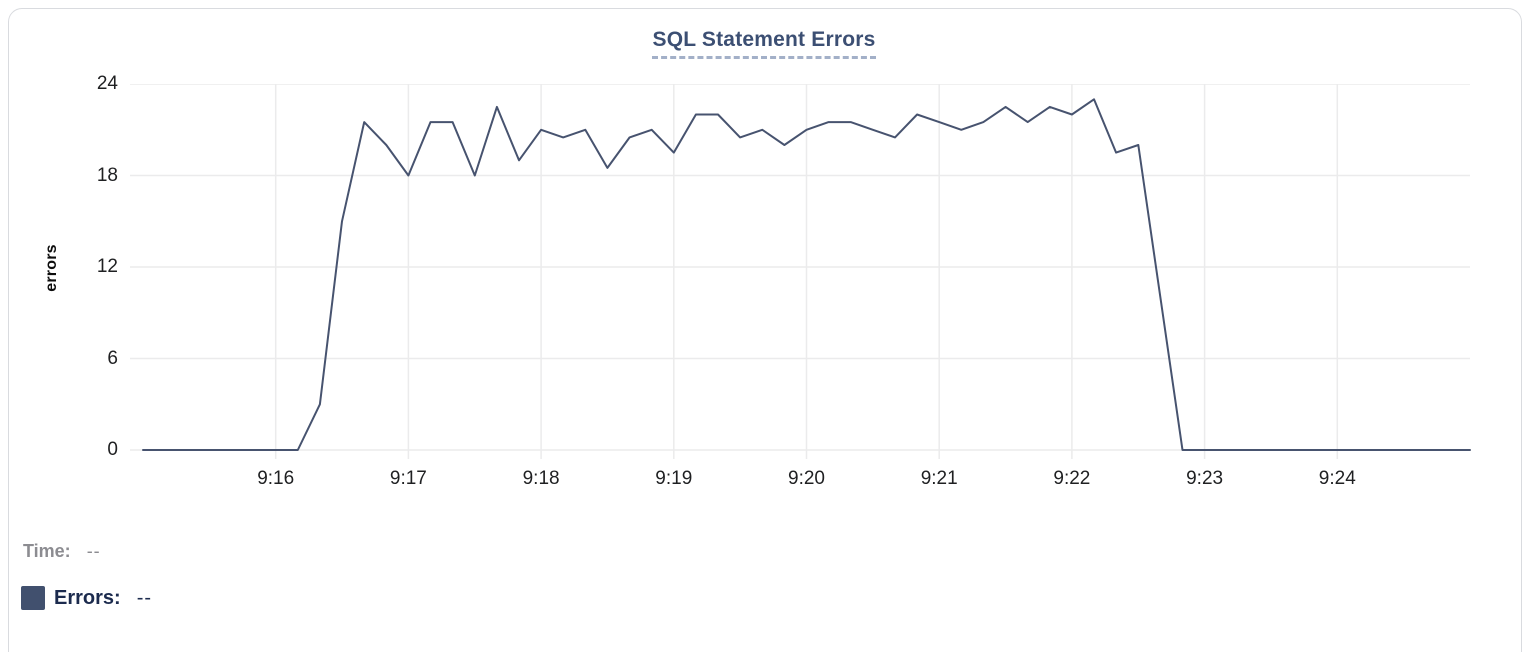 The width and height of the screenshot is (1528, 652). Describe the element at coordinates (939, 478) in the screenshot. I see `x-tick-label: 9:21` at that location.